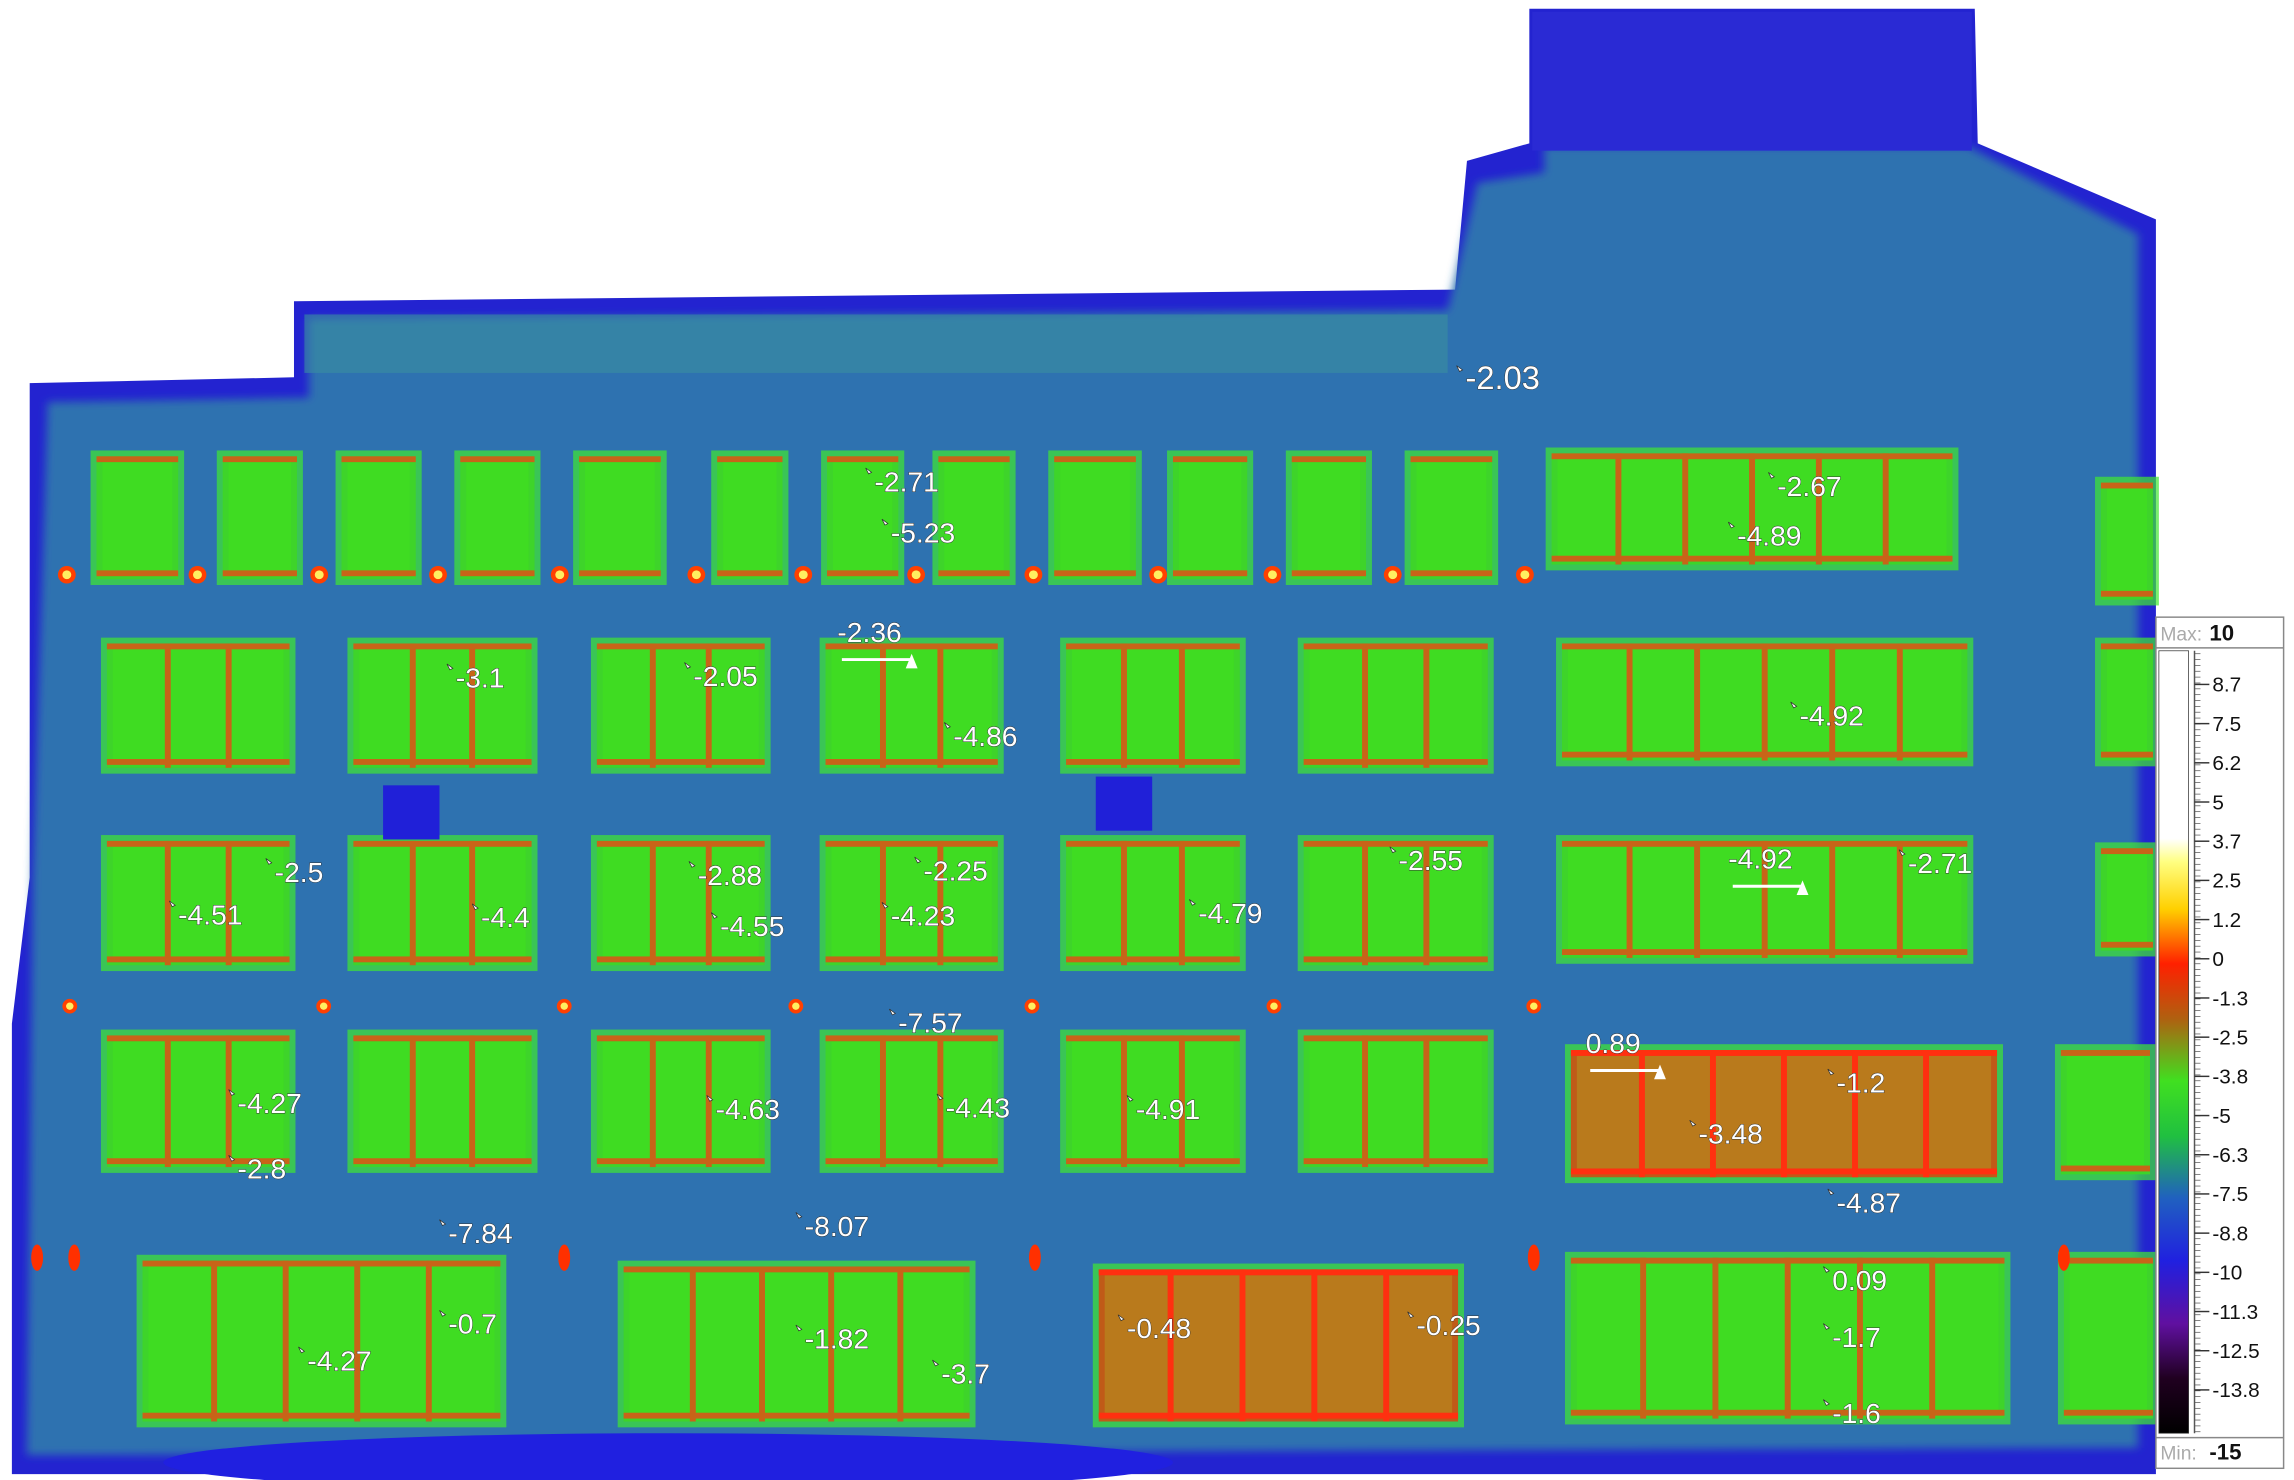  Describe the element at coordinates (1859, 1280) in the screenshot. I see `temperature-label: 0.09` at that location.